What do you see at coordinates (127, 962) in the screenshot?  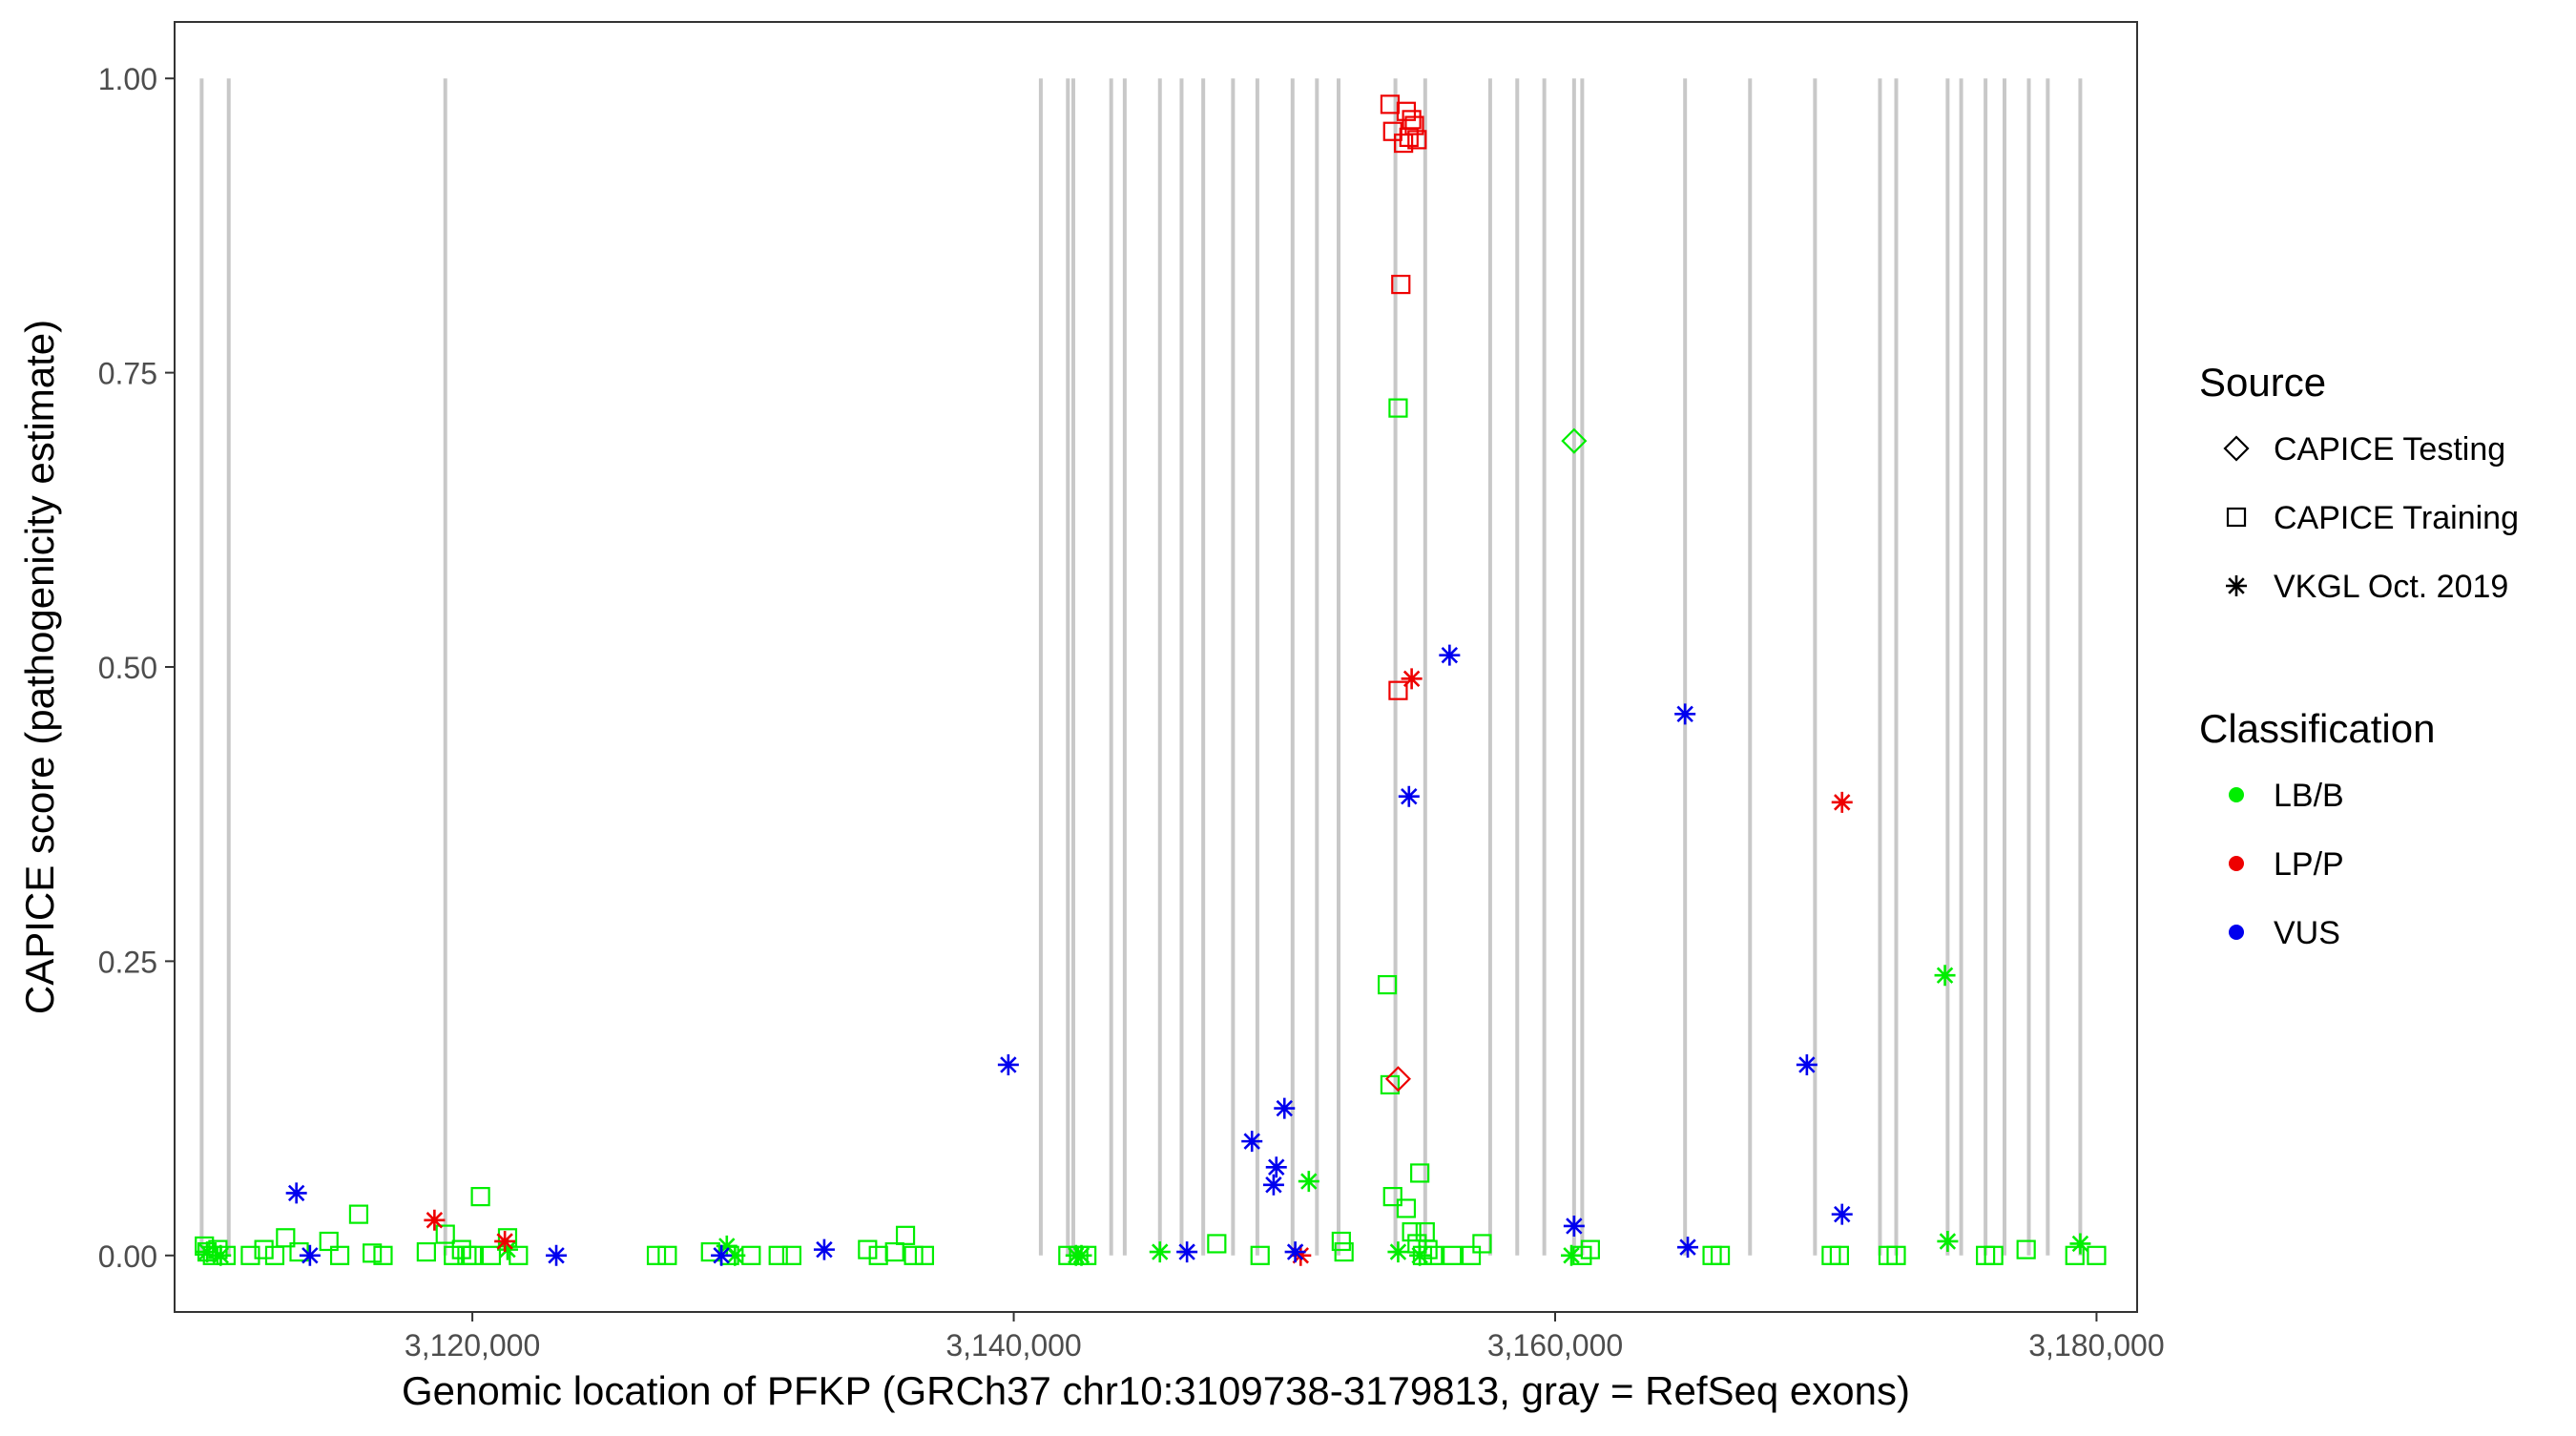 I see `y-tick-label: 0.25` at bounding box center [127, 962].